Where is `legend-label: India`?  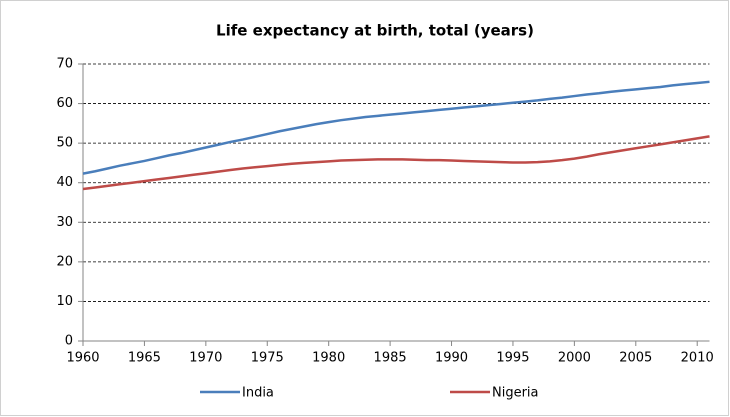
legend-label: India is located at coordinates (258, 393).